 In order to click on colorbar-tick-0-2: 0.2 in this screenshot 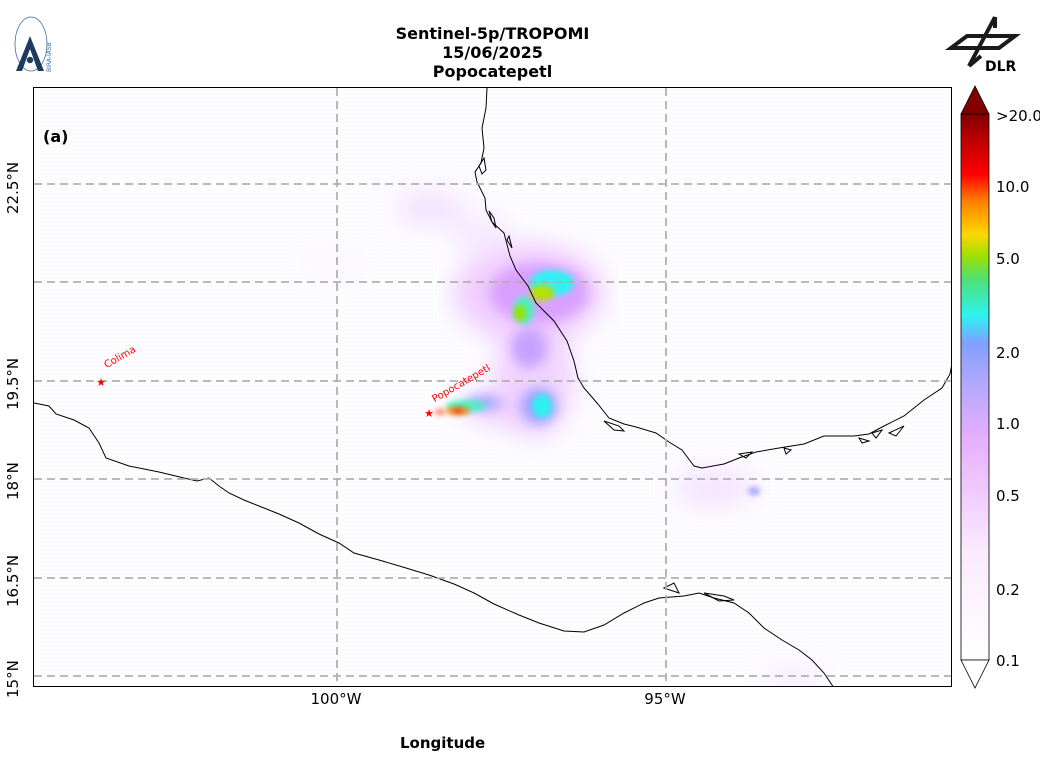, I will do `click(1008, 590)`.